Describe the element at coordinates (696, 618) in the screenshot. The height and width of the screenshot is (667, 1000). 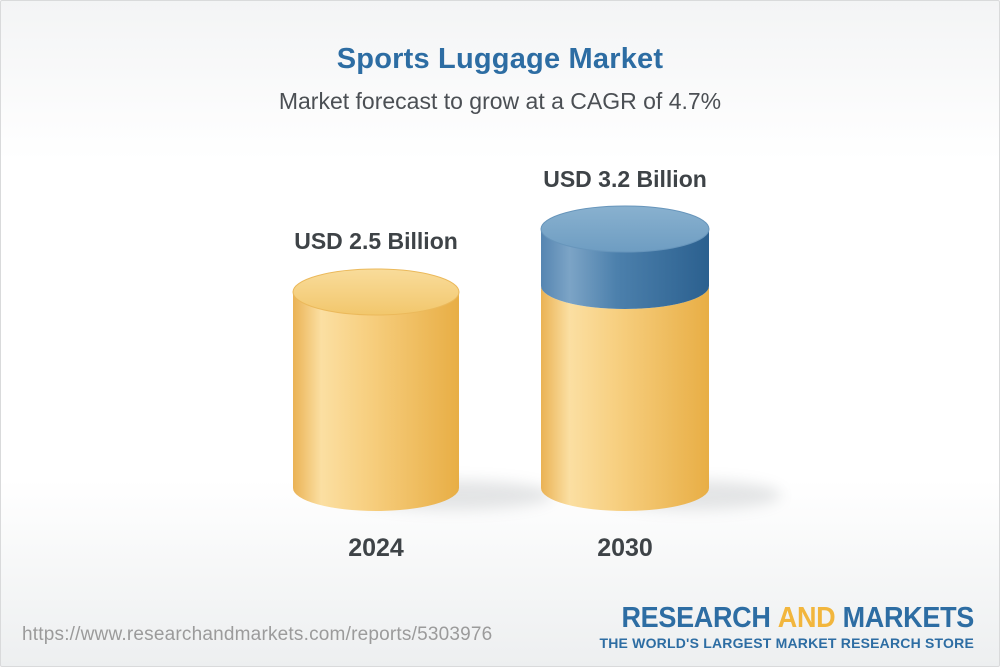
I see `logo-word-research: RESEARCH` at that location.